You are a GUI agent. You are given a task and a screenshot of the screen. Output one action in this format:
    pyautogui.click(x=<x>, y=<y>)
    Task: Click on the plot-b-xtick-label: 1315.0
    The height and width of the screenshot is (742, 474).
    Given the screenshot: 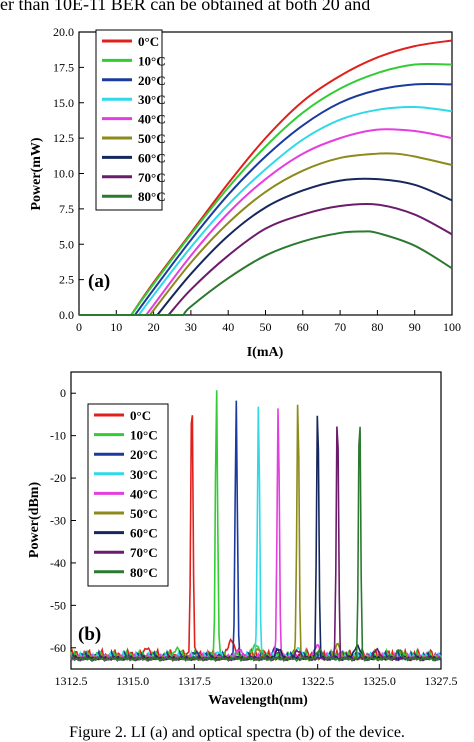 What is the action you would take?
    pyautogui.click(x=132, y=681)
    